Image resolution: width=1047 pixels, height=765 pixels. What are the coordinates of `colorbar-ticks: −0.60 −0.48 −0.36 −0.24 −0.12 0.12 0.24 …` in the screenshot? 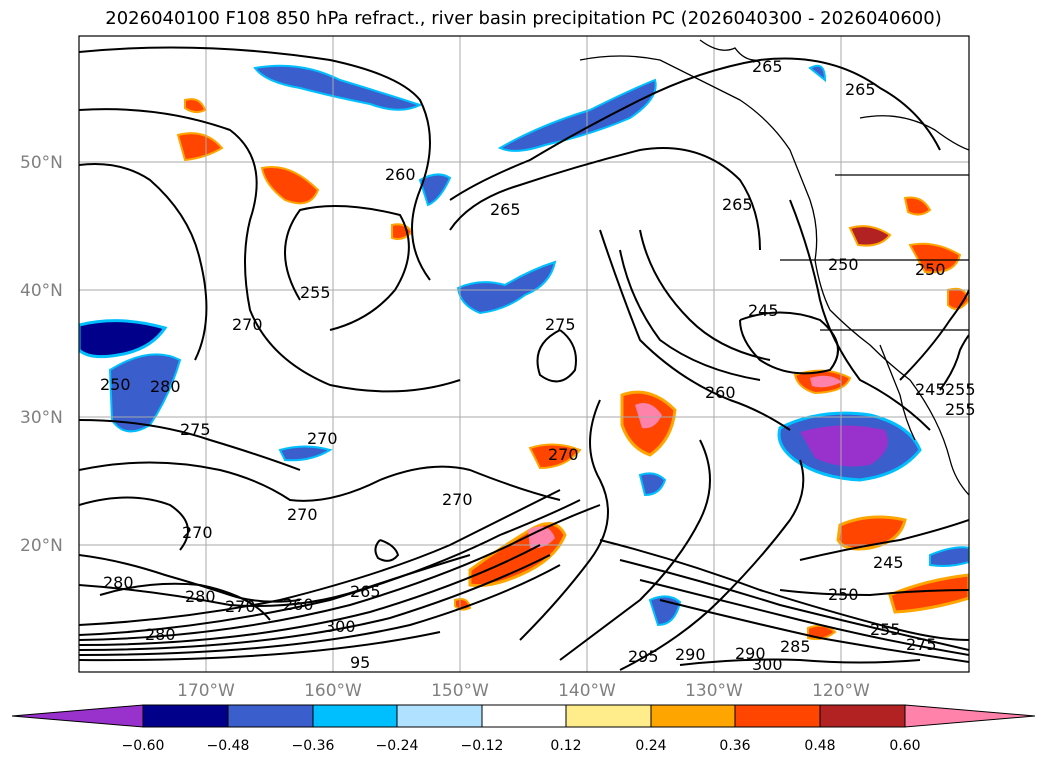 It's located at (521, 746).